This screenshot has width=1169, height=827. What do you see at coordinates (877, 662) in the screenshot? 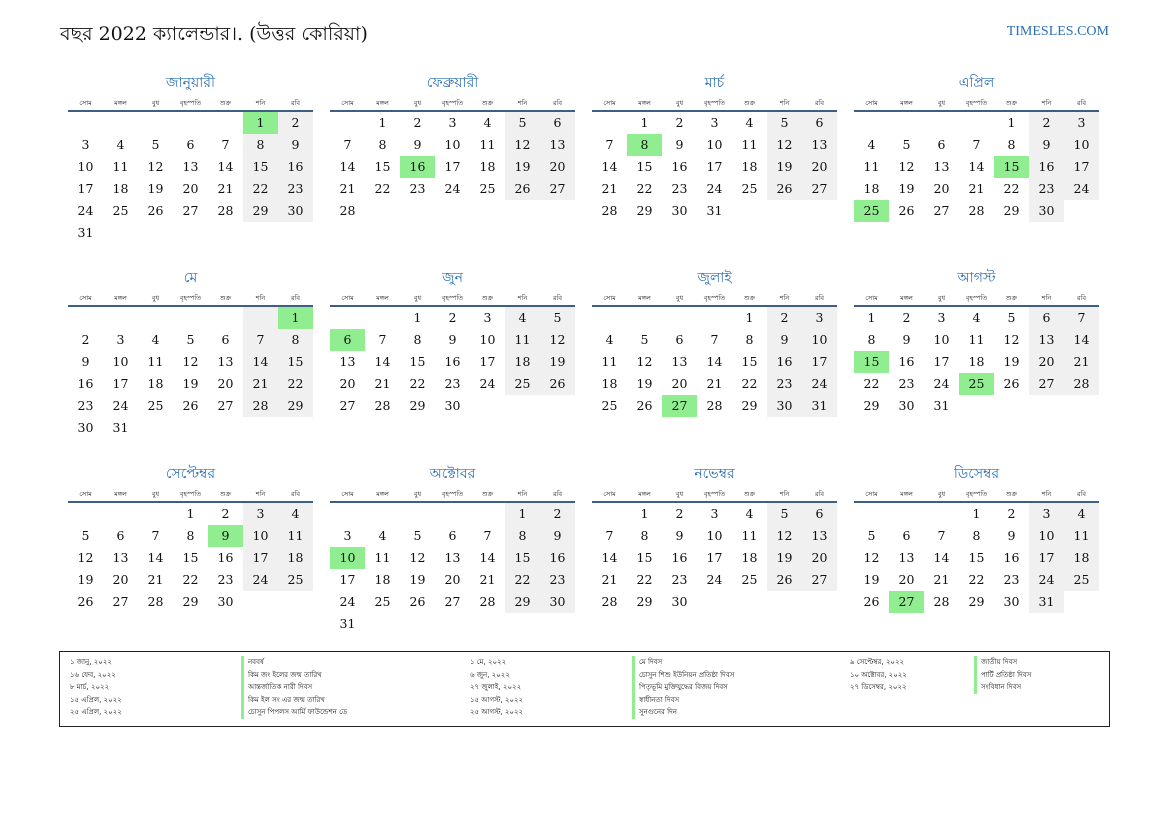
I see `holiday-date: ৯ সেপ্টেম্বর, ২০২২` at bounding box center [877, 662].